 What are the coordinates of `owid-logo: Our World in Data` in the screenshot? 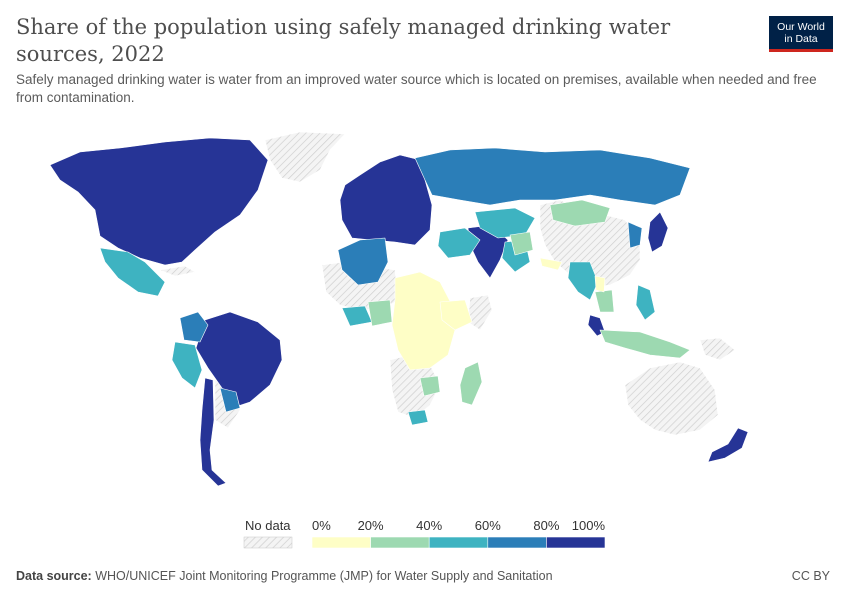 It's located at (801, 34).